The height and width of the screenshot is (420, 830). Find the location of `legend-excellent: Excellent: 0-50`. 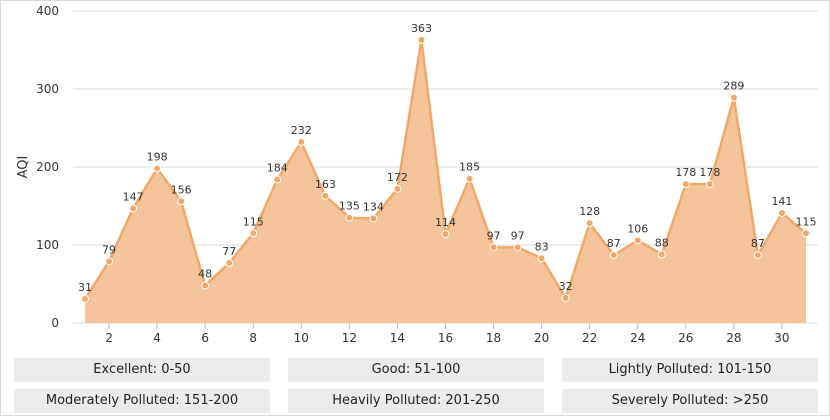

legend-excellent: Excellent: 0-50 is located at coordinates (142, 370).